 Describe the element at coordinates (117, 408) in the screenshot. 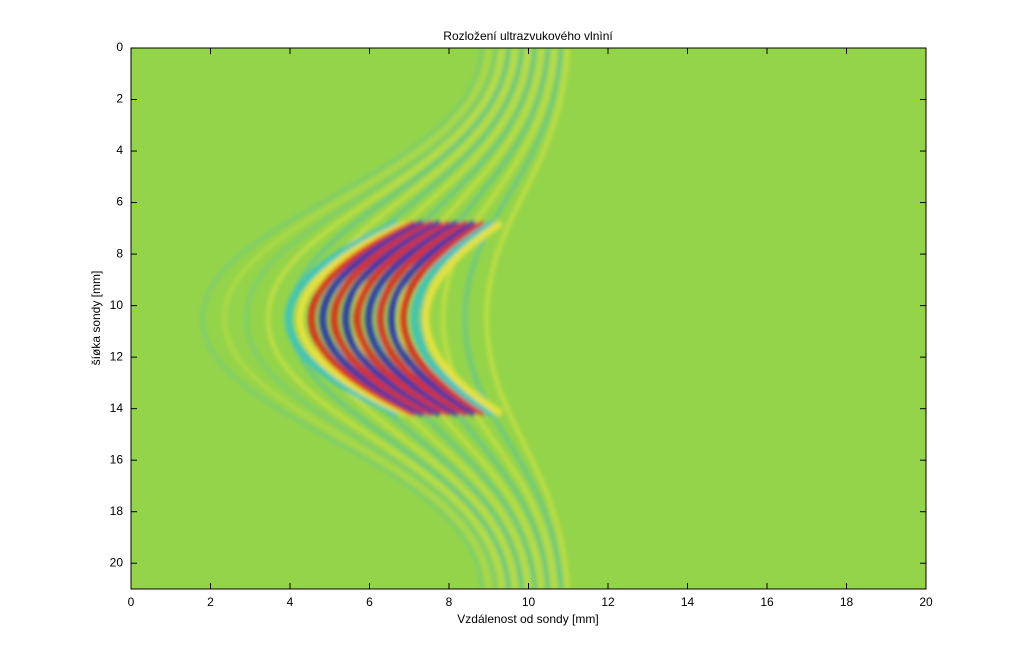

I see `y-tick-label: 14` at that location.